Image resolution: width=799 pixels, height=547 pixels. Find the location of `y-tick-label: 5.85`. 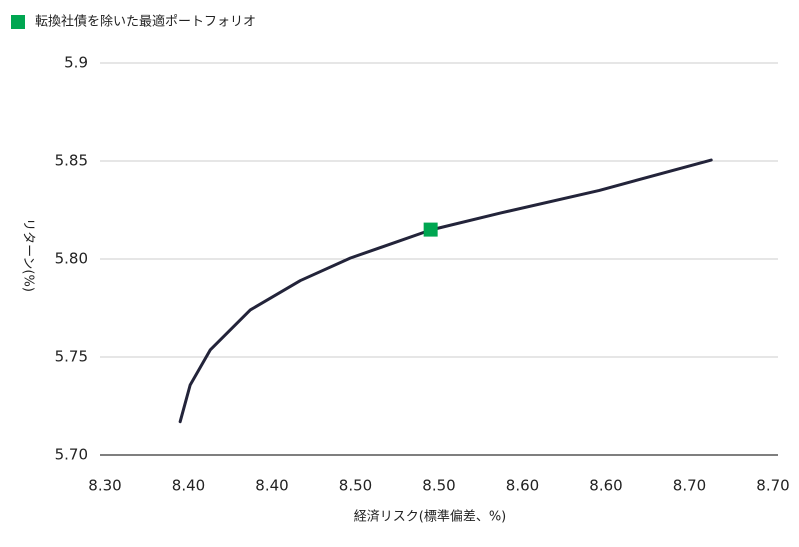

y-tick-label: 5.85 is located at coordinates (71, 161).